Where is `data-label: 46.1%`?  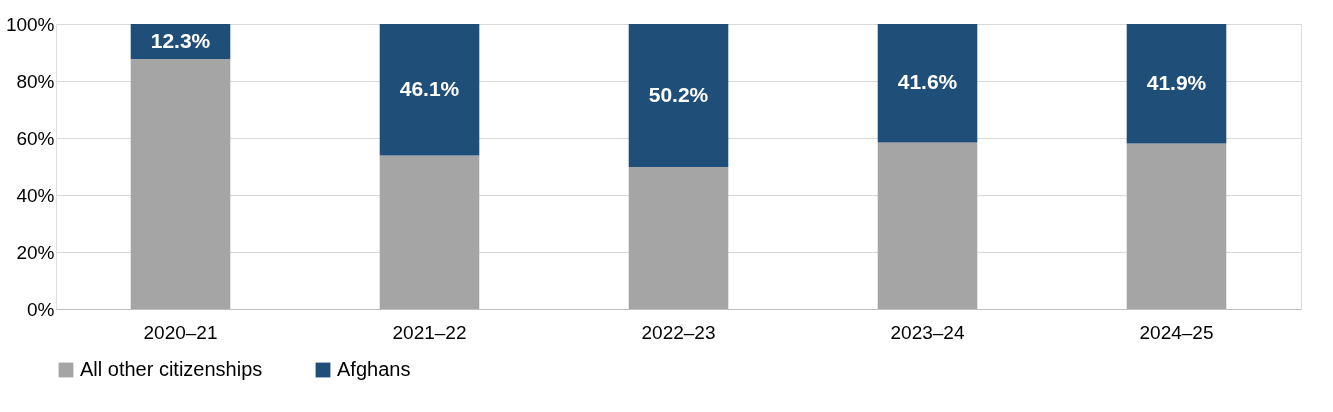 data-label: 46.1% is located at coordinates (429, 88).